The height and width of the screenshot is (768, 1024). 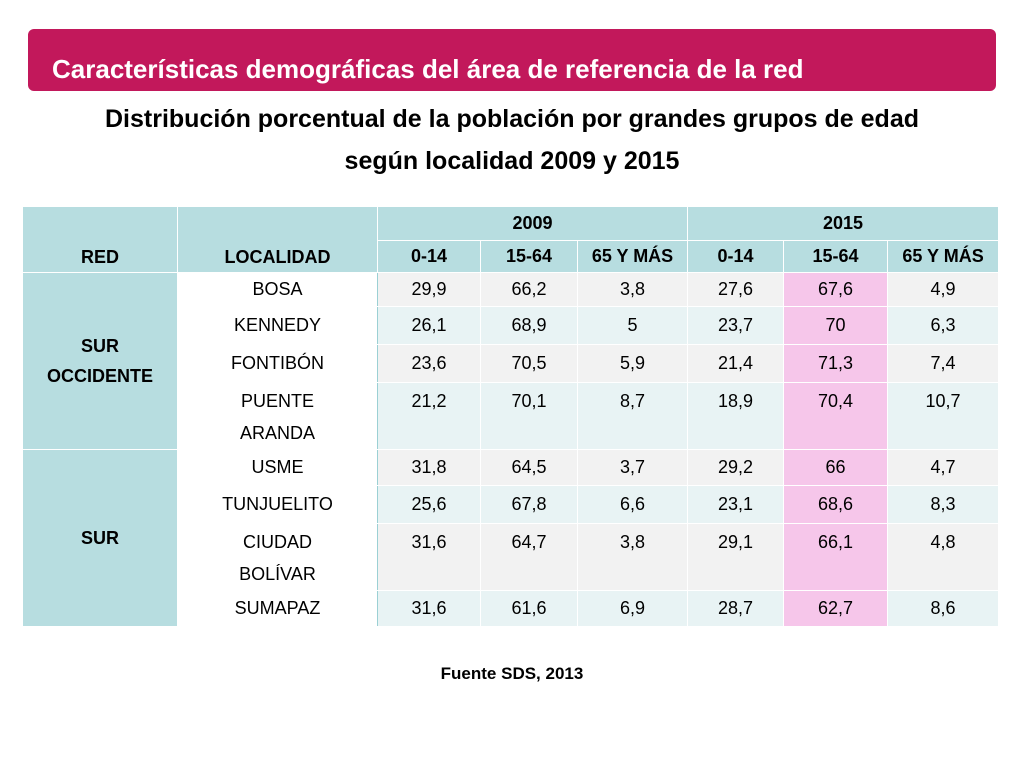 I want to click on table-row: TUNJUELITO 25,6 67,8 6,6 23,1 68,6 8,3, so click(x=511, y=504).